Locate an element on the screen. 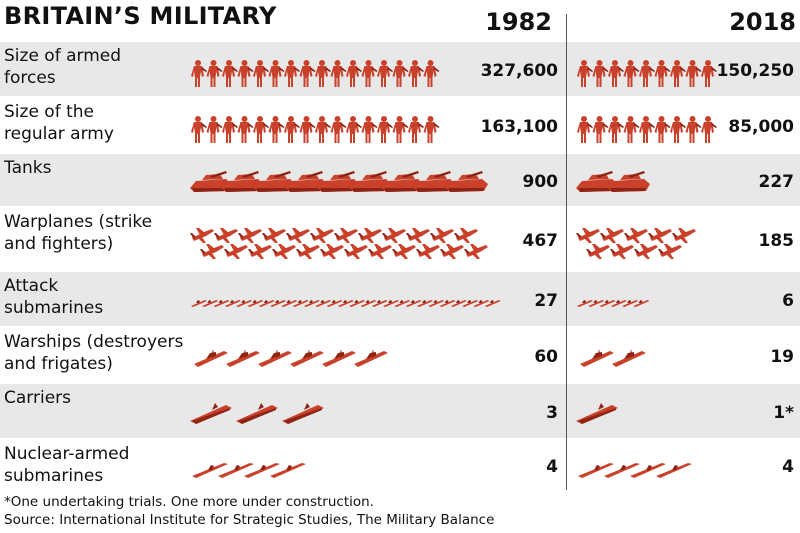 This screenshot has height=533, width=800. value-1982: 163,100 is located at coordinates (519, 127).